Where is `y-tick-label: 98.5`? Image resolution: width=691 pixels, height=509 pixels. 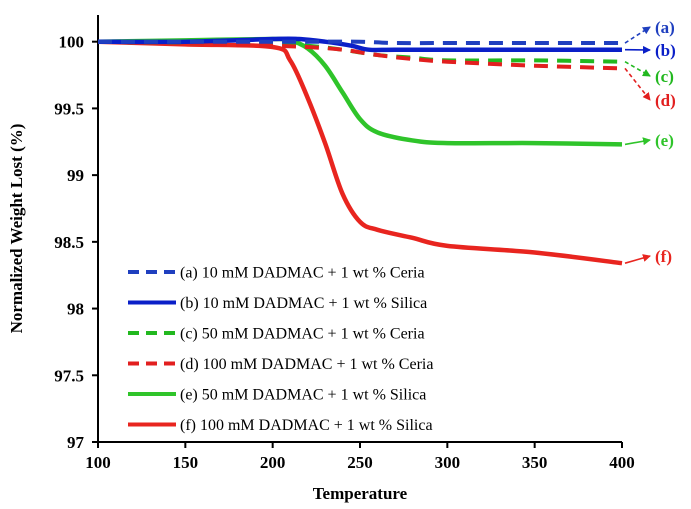
y-tick-label: 98.5 is located at coordinates (69, 242).